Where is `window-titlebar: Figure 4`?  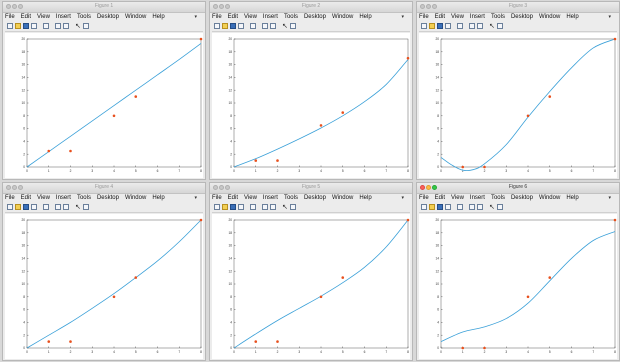
window-titlebar: Figure 4 is located at coordinates (104, 188).